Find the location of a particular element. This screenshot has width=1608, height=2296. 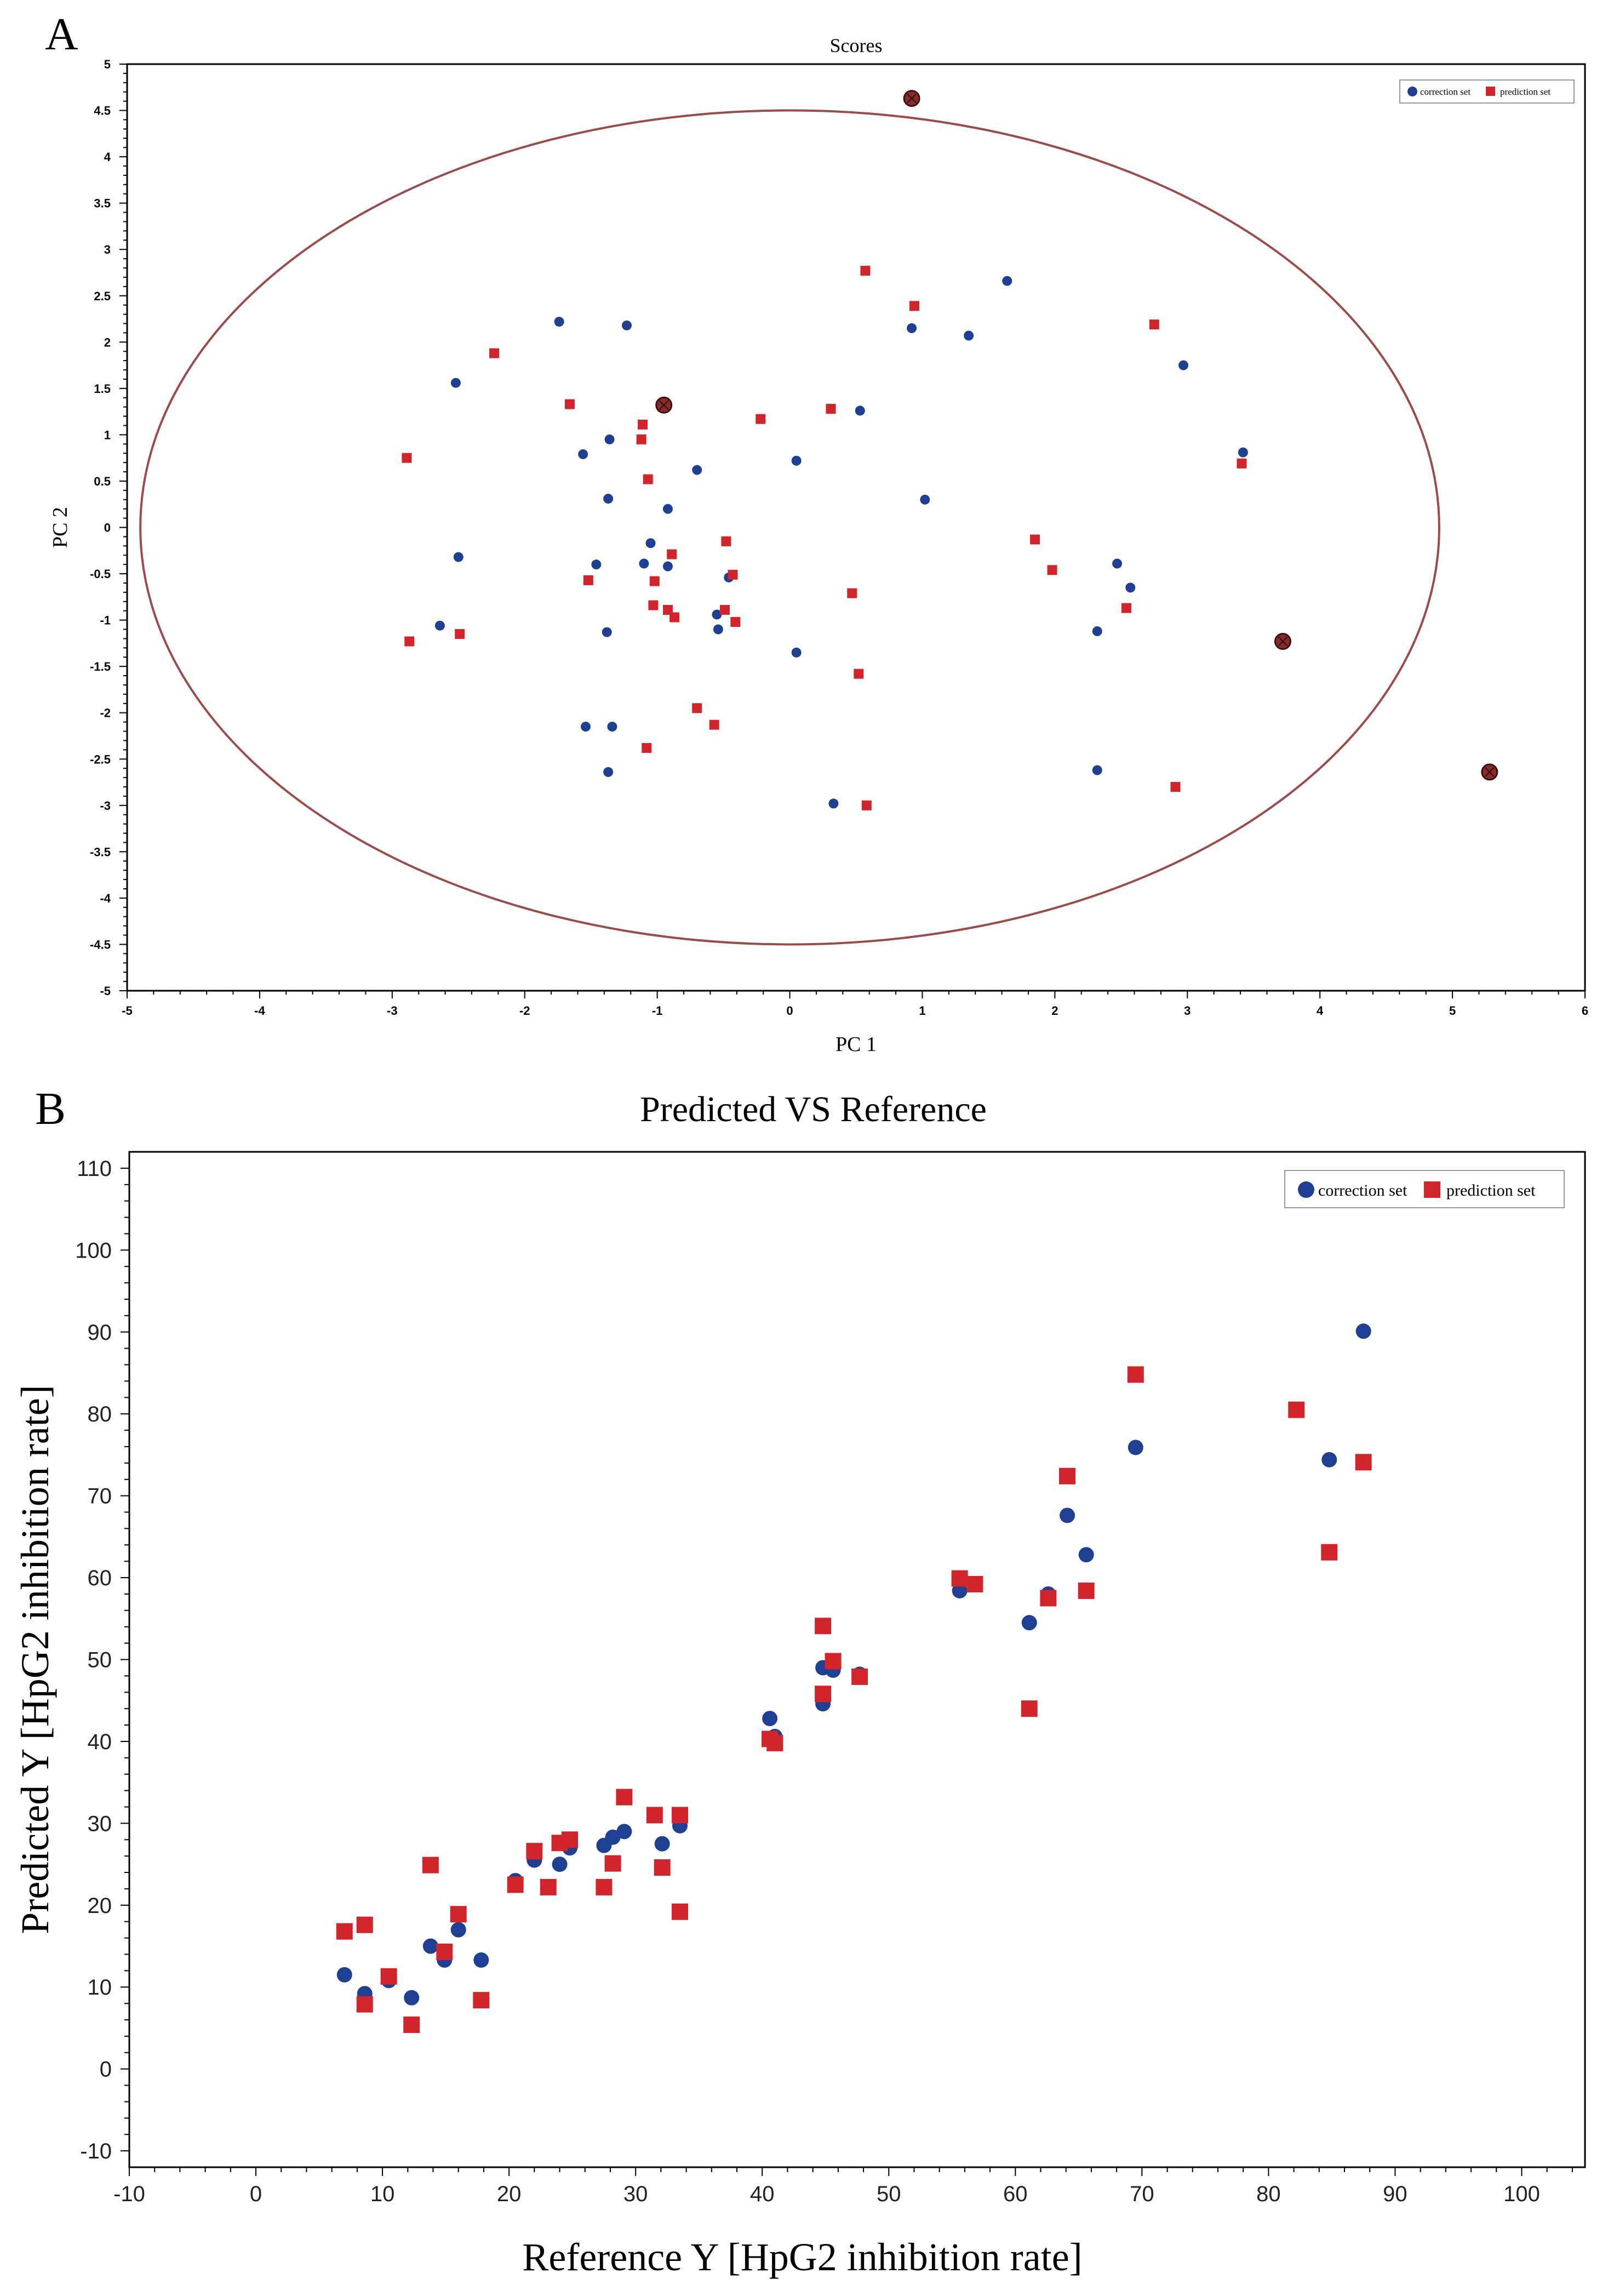

x-tick-label: 3 is located at coordinates (1187, 1011).